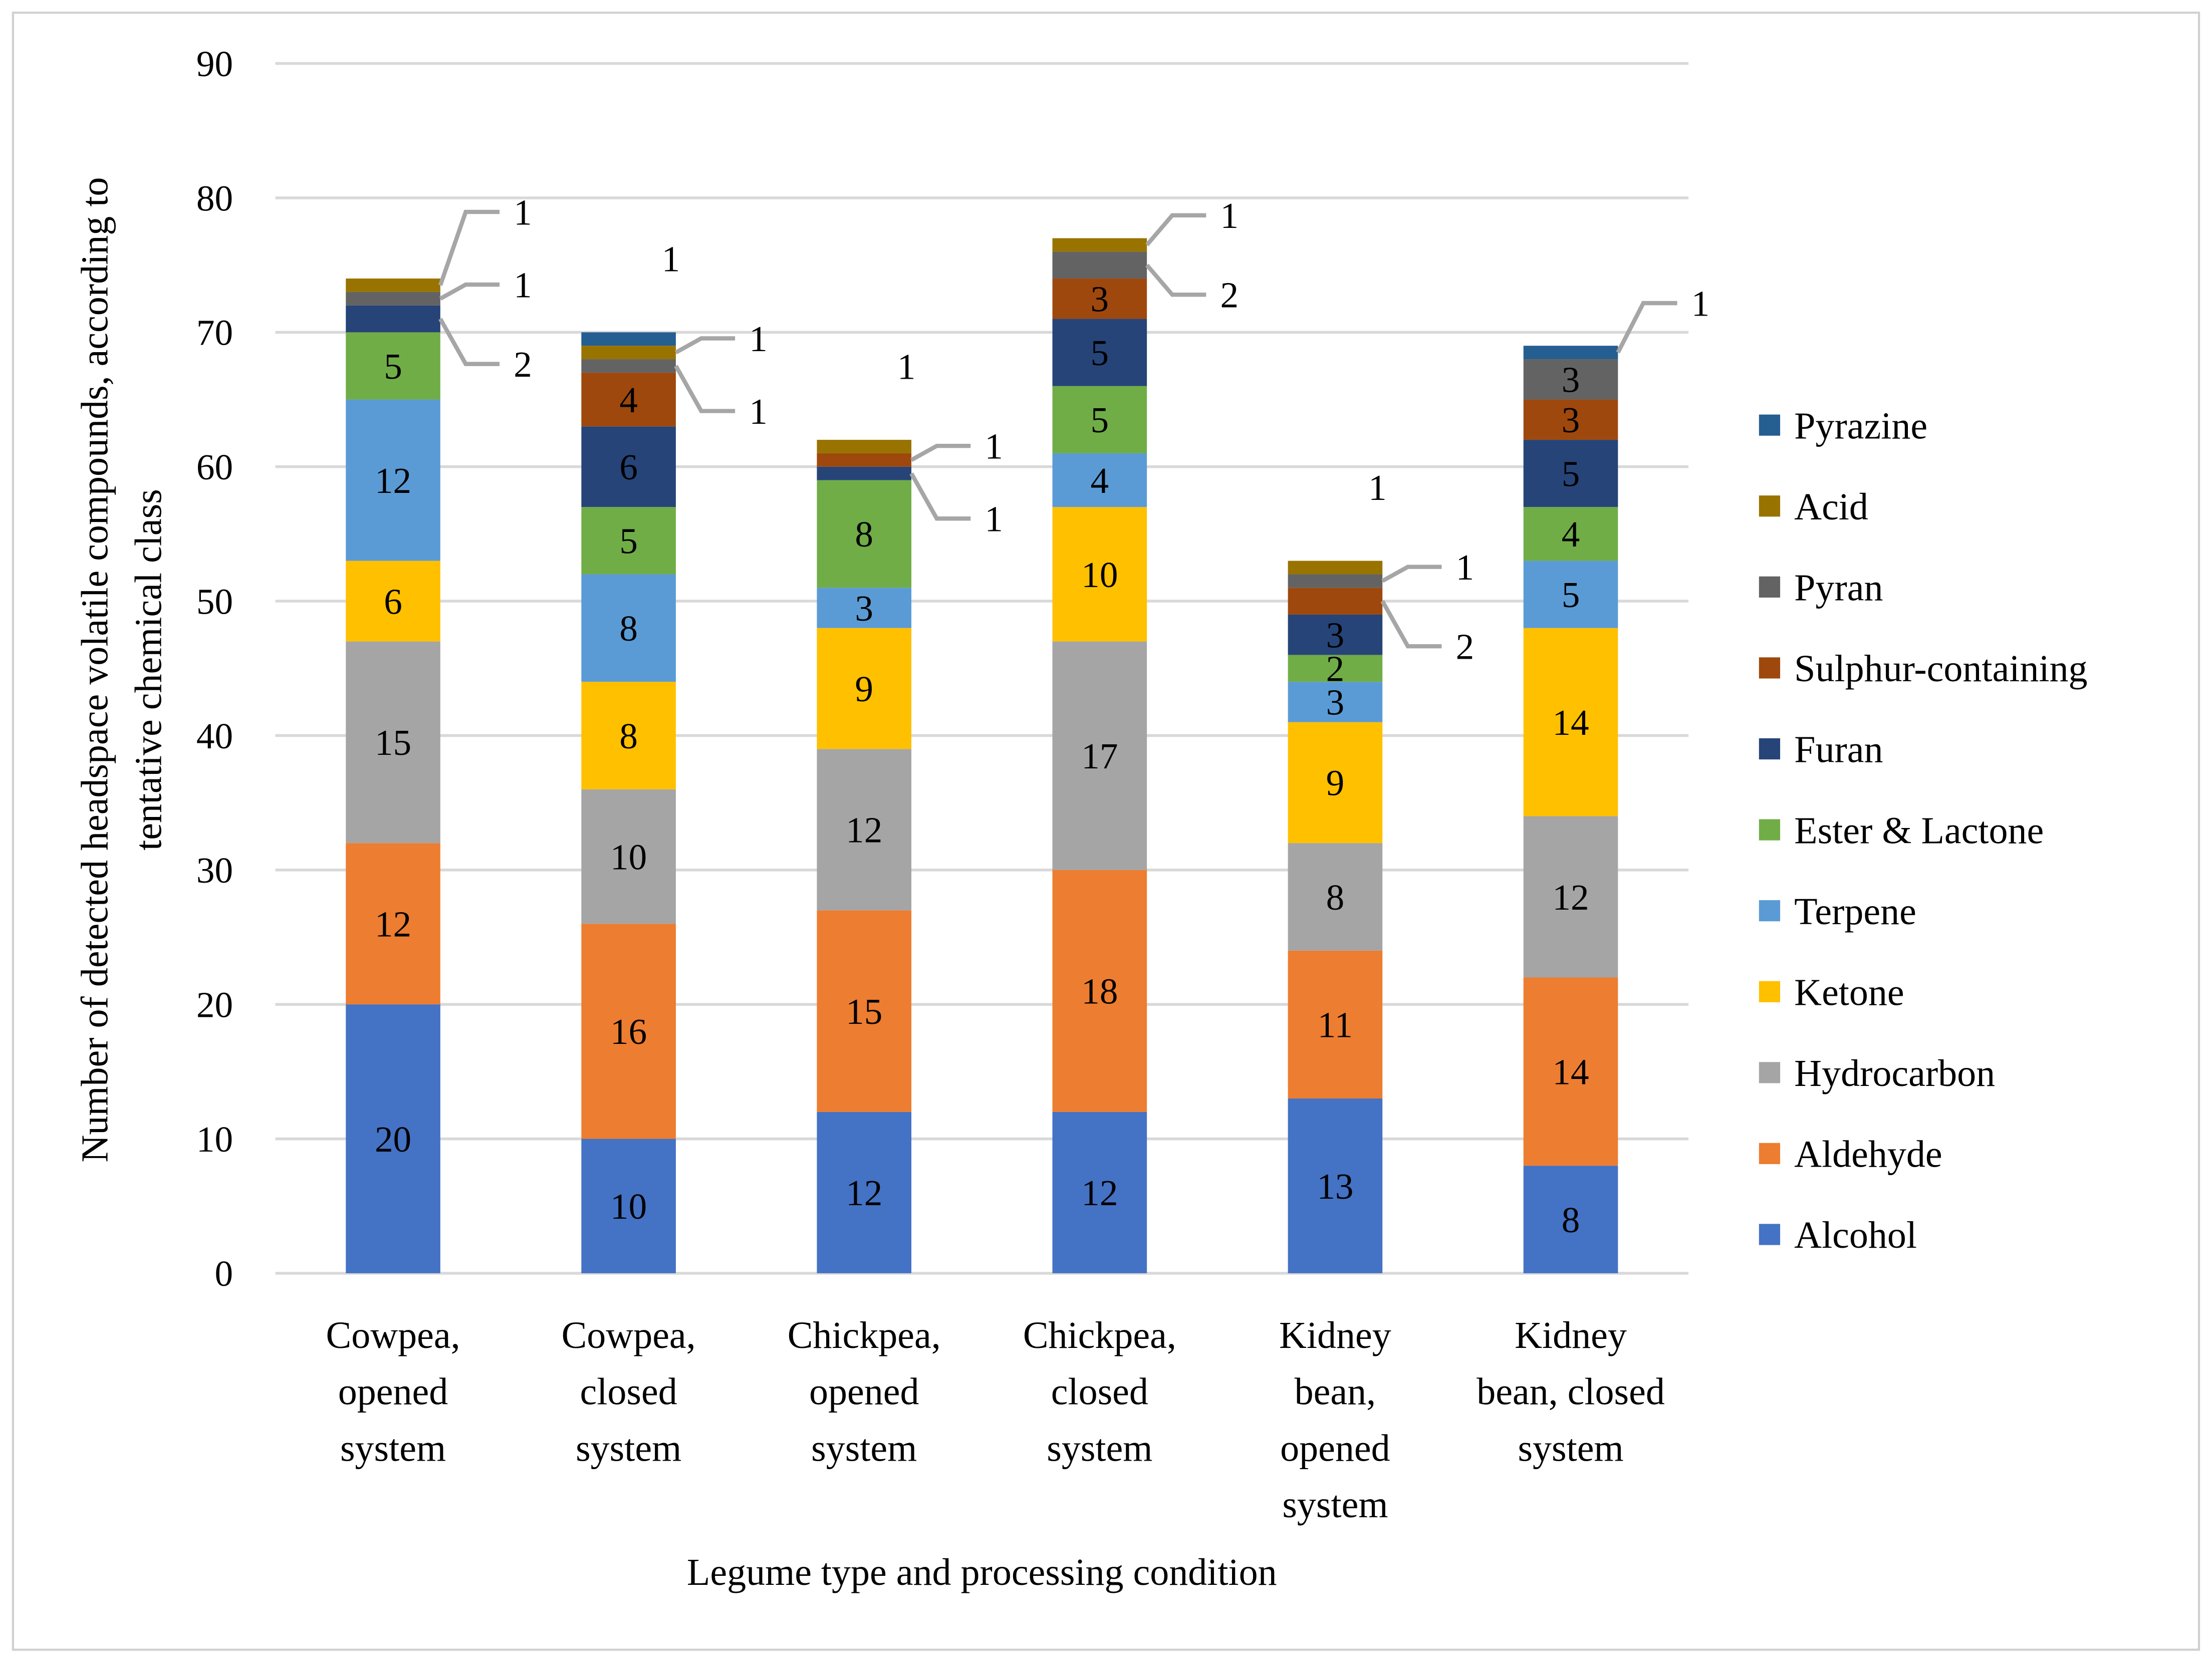  What do you see at coordinates (1838, 1235) in the screenshot?
I see `legend-item: Alcohol` at bounding box center [1838, 1235].